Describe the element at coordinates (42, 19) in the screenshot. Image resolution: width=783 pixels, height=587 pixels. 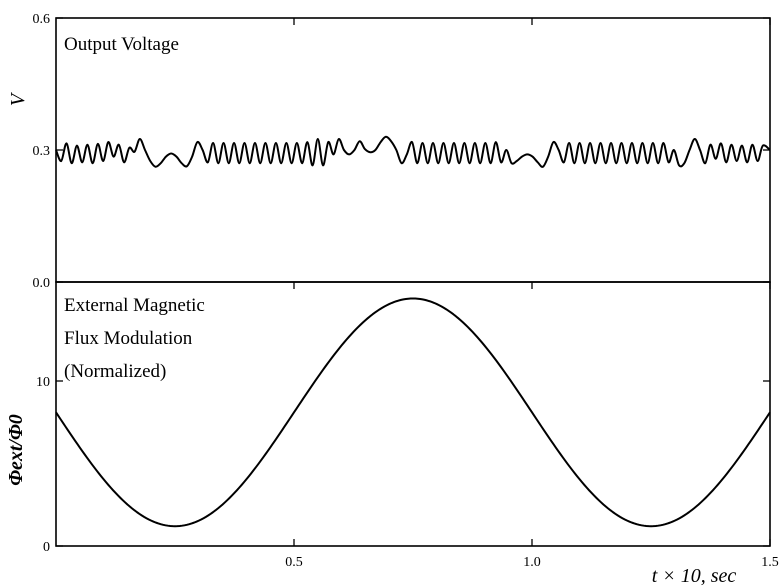
I see `top-y-tick-label-2: 0.6` at that location.